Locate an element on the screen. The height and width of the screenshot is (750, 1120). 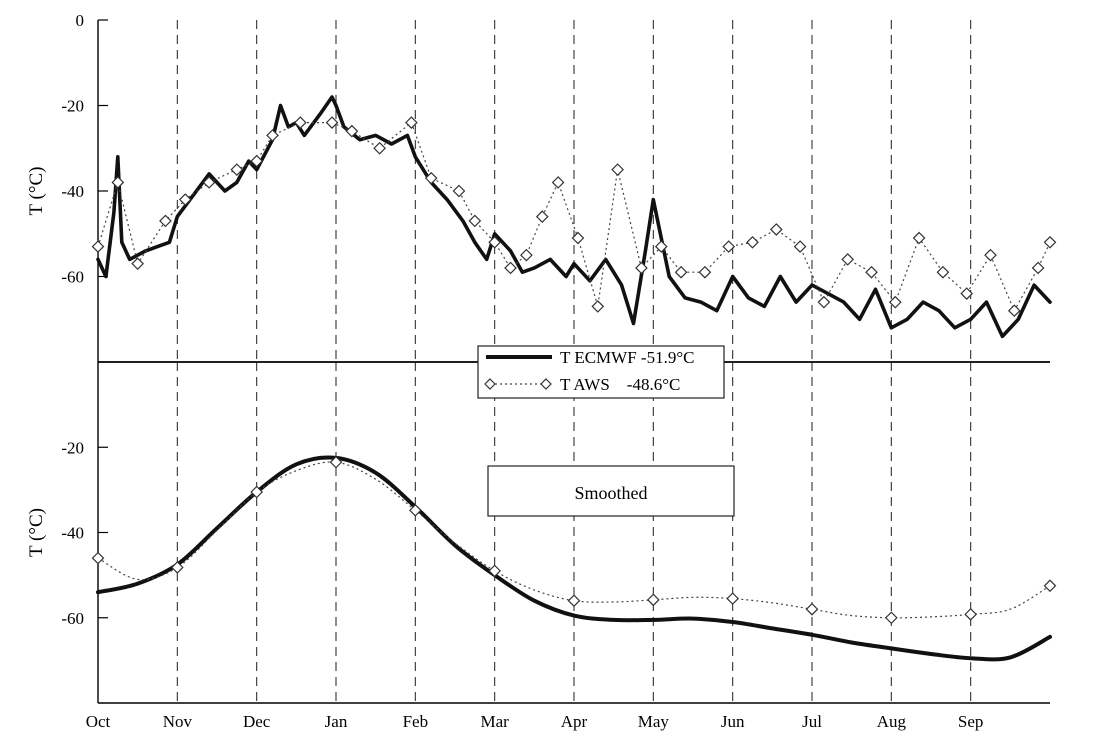
smoothed-label: Smoothed is located at coordinates (610, 493).